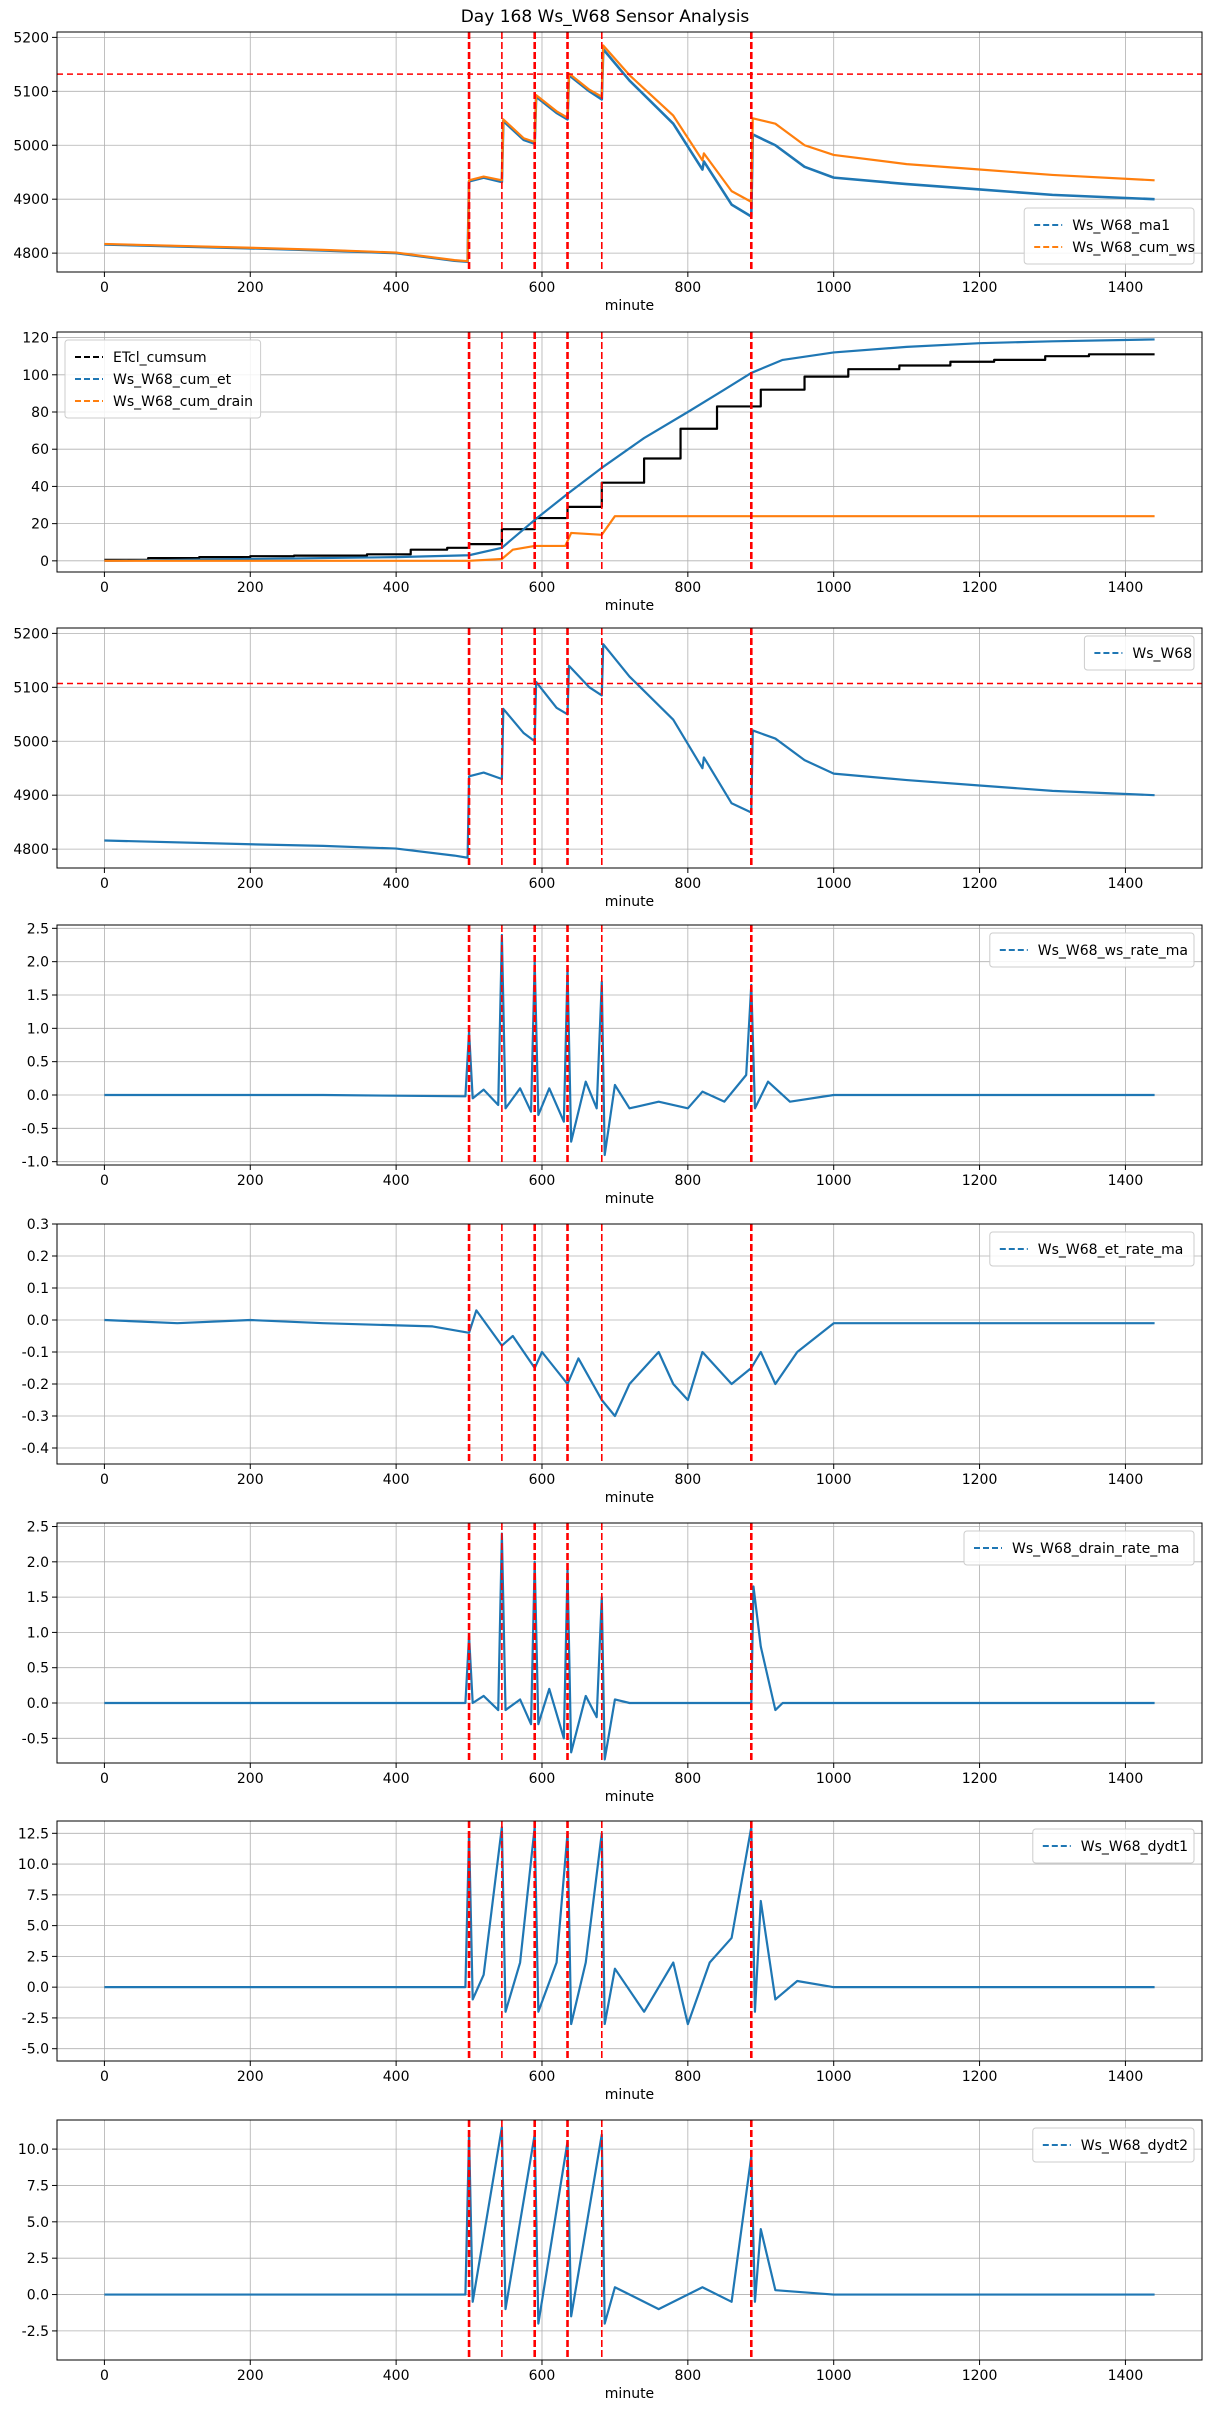  I want to click on y-tick-label: 80, so click(40, 413).